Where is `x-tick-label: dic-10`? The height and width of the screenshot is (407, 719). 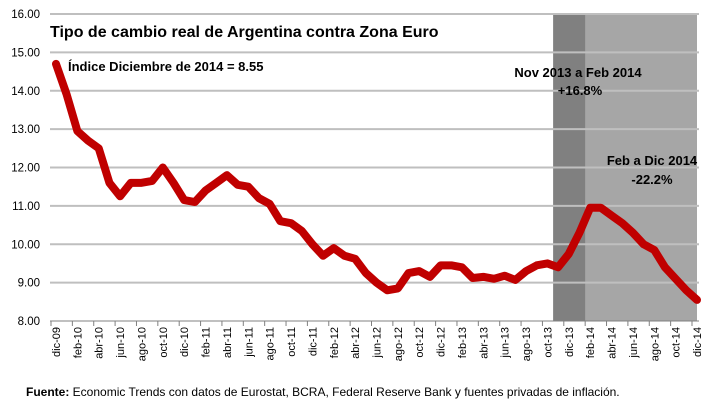
x-tick-label: dic-10 is located at coordinates (185, 342).